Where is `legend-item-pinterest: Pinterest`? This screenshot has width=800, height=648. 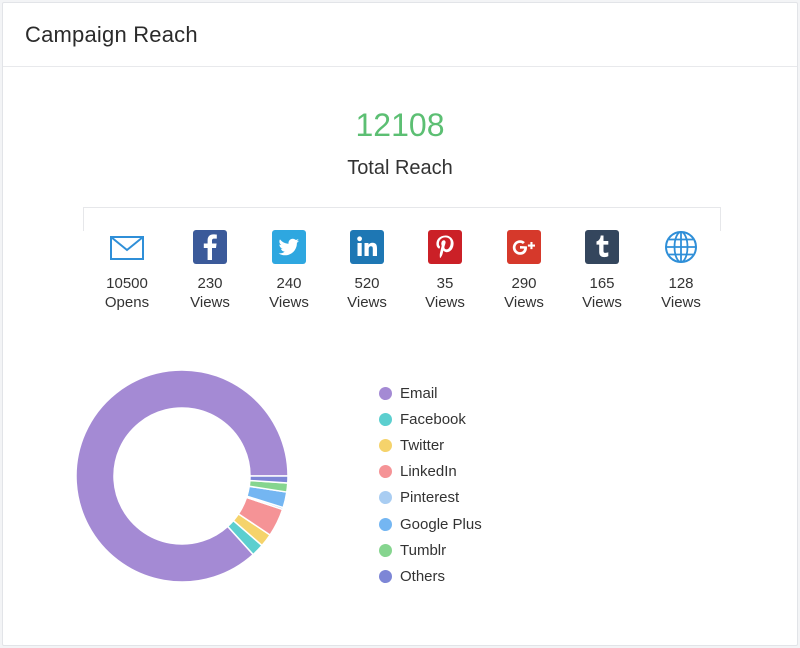 legend-item-pinterest: Pinterest is located at coordinates (430, 498).